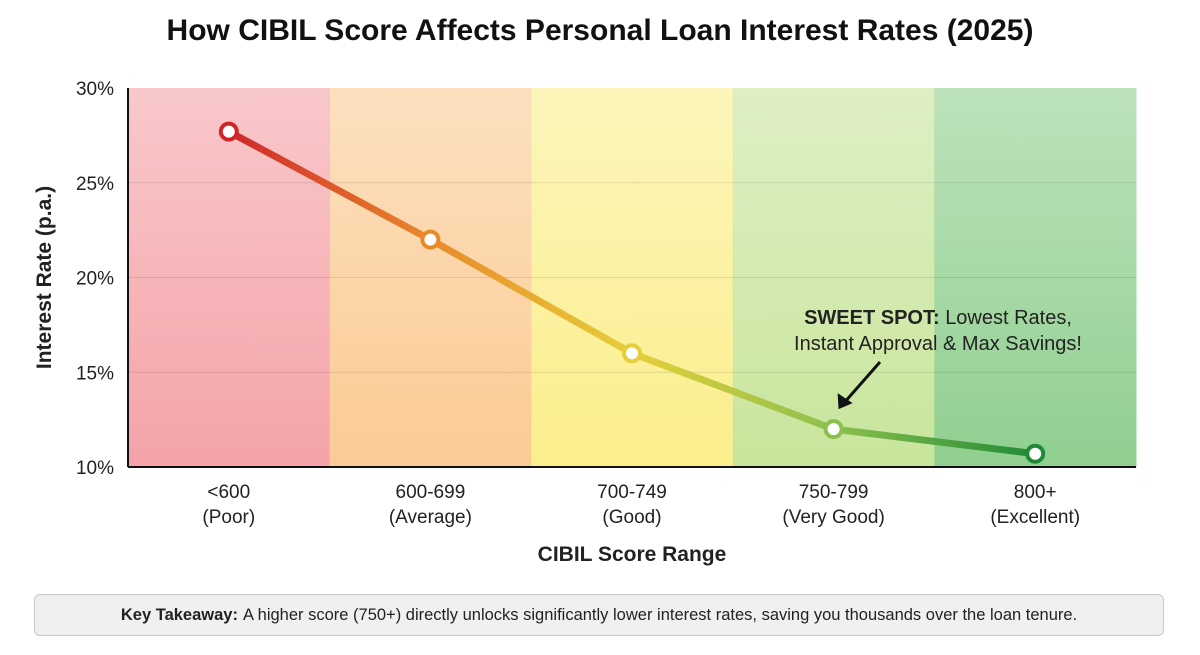 Image resolution: width=1200 pixels, height=655 pixels. I want to click on x-tick-range: 800+, so click(1035, 492).